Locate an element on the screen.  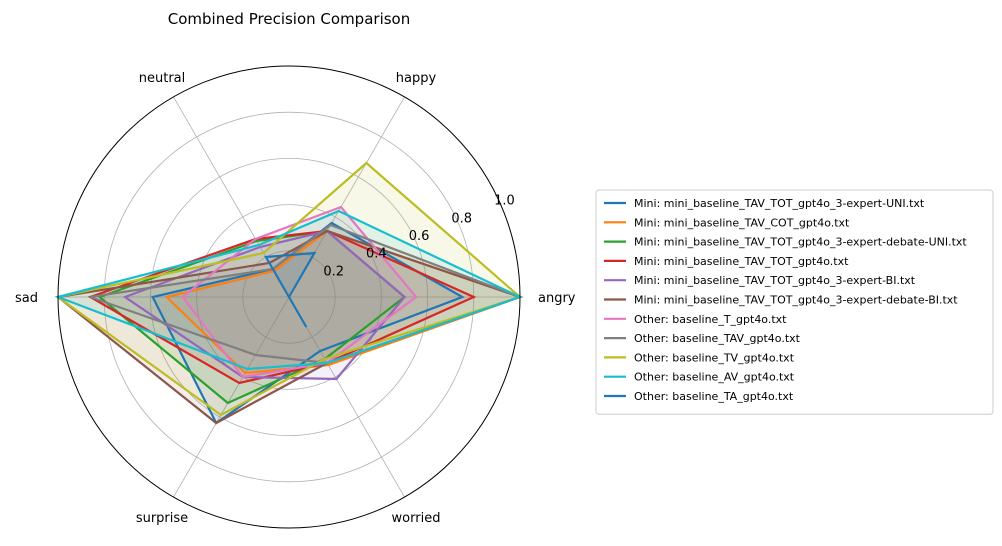
legend-entry-1: Mini: mini_baseline_TAV_COT_gpt4o.txt is located at coordinates (742, 222).